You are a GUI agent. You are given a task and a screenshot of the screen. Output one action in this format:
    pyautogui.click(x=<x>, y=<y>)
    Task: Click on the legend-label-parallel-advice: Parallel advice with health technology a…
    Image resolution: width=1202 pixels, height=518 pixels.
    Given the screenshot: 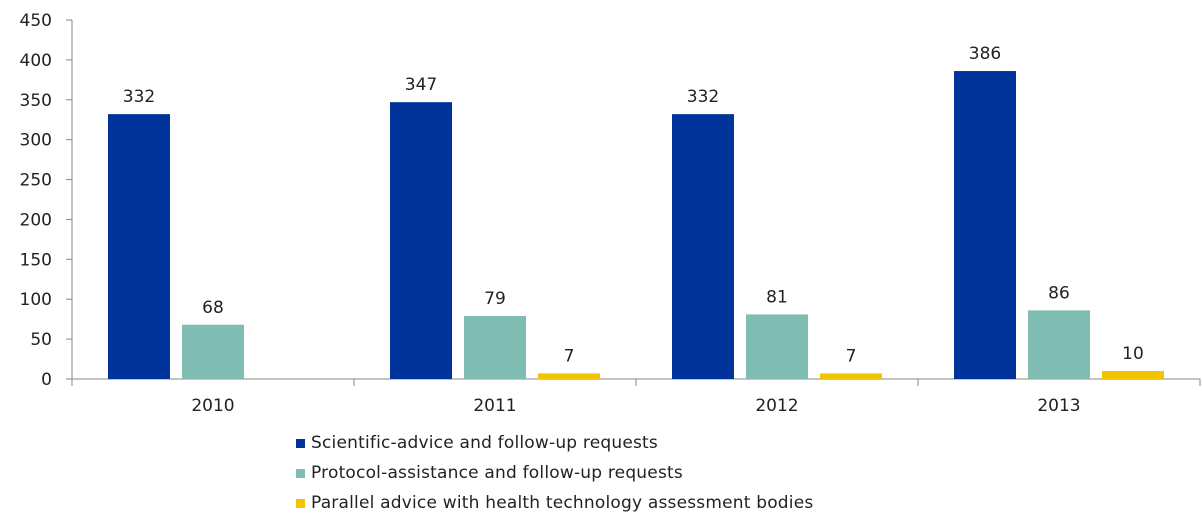 What is the action you would take?
    pyautogui.click(x=562, y=503)
    